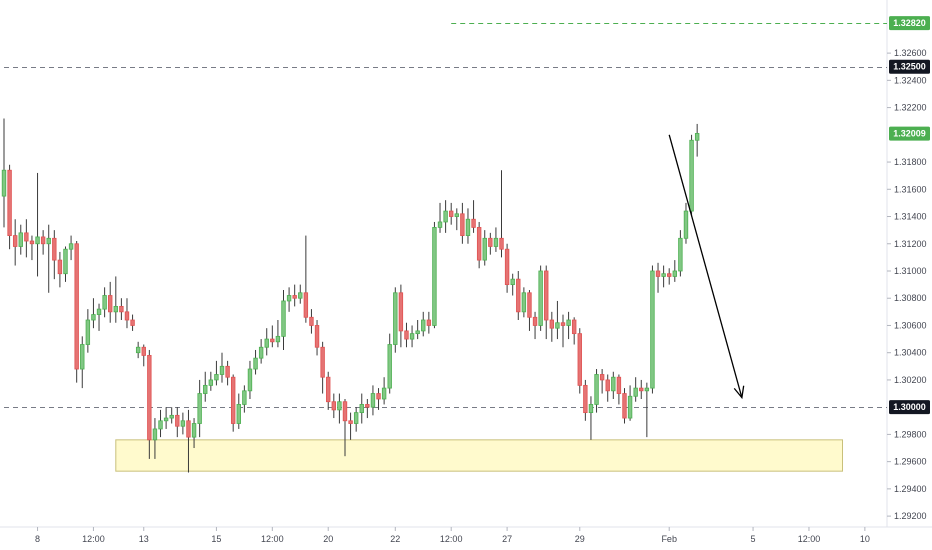 The width and height of the screenshot is (932, 550). I want to click on price-tag: 1.32009, so click(909, 133).